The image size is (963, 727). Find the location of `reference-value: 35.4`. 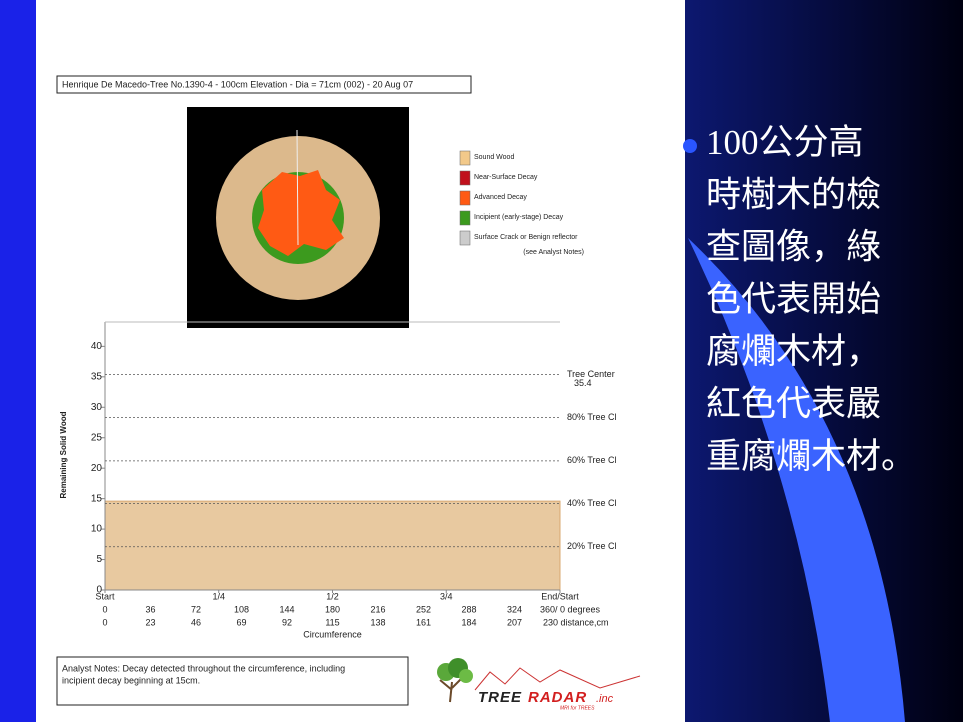

reference-value: 35.4 is located at coordinates (583, 383).